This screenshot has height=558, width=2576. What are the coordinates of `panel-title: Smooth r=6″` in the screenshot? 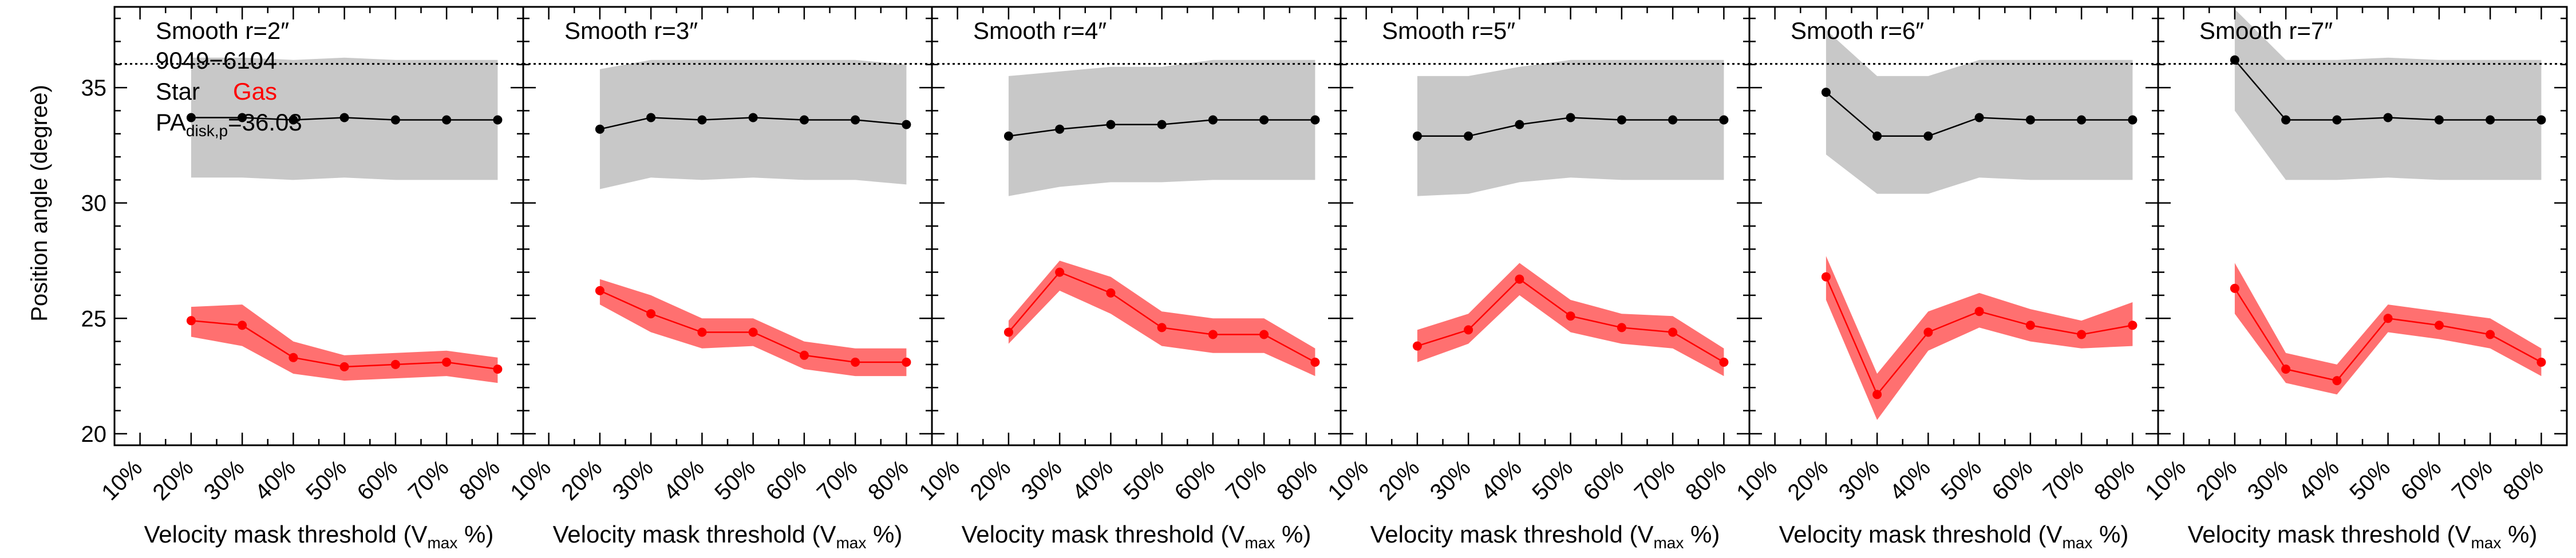 It's located at (1857, 30).